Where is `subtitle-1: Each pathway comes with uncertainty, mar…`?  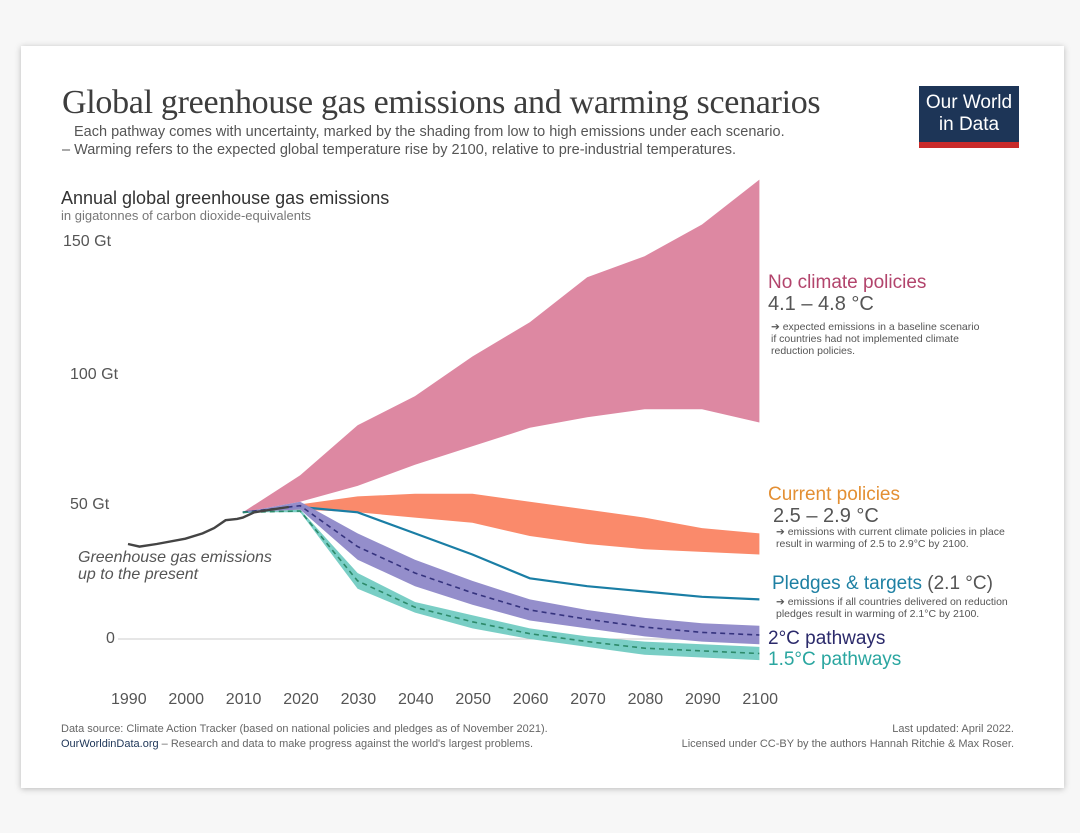 subtitle-1: Each pathway comes with uncertainty, mar… is located at coordinates (429, 132).